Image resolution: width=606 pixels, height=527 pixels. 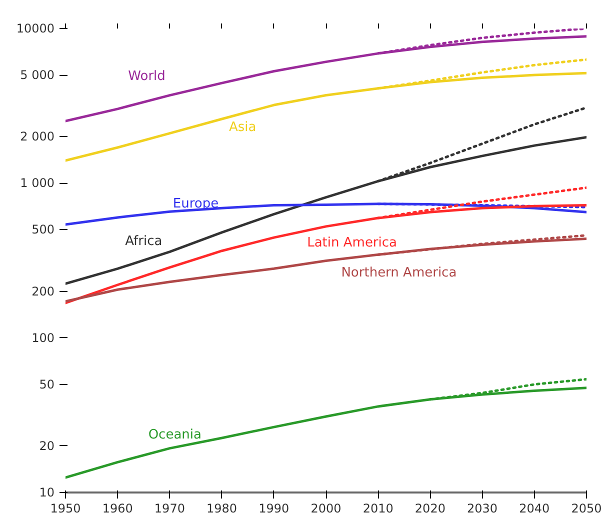 What do you see at coordinates (222, 509) in the screenshot?
I see `x-tick-label: 1980` at bounding box center [222, 509].